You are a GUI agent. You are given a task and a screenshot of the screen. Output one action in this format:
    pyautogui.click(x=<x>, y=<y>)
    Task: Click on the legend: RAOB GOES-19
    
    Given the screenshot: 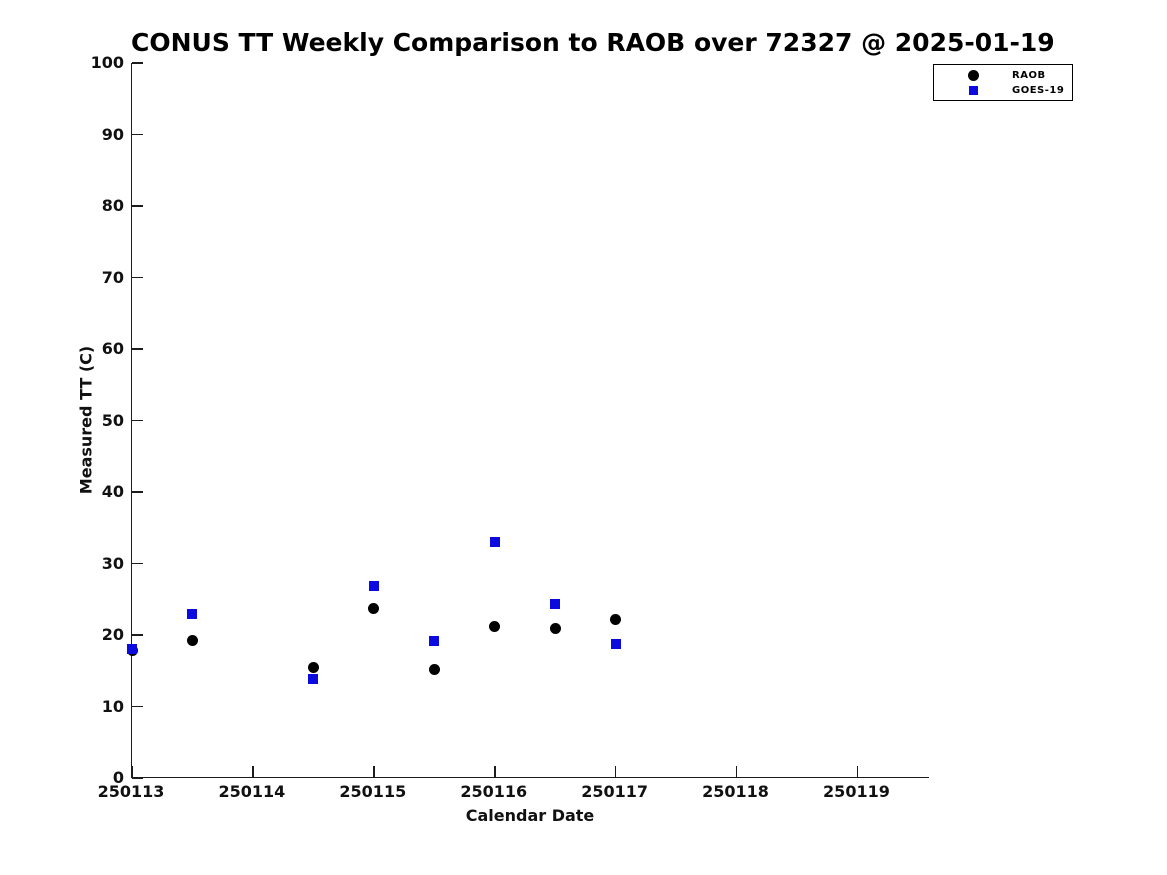 What is the action you would take?
    pyautogui.click(x=1003, y=82)
    